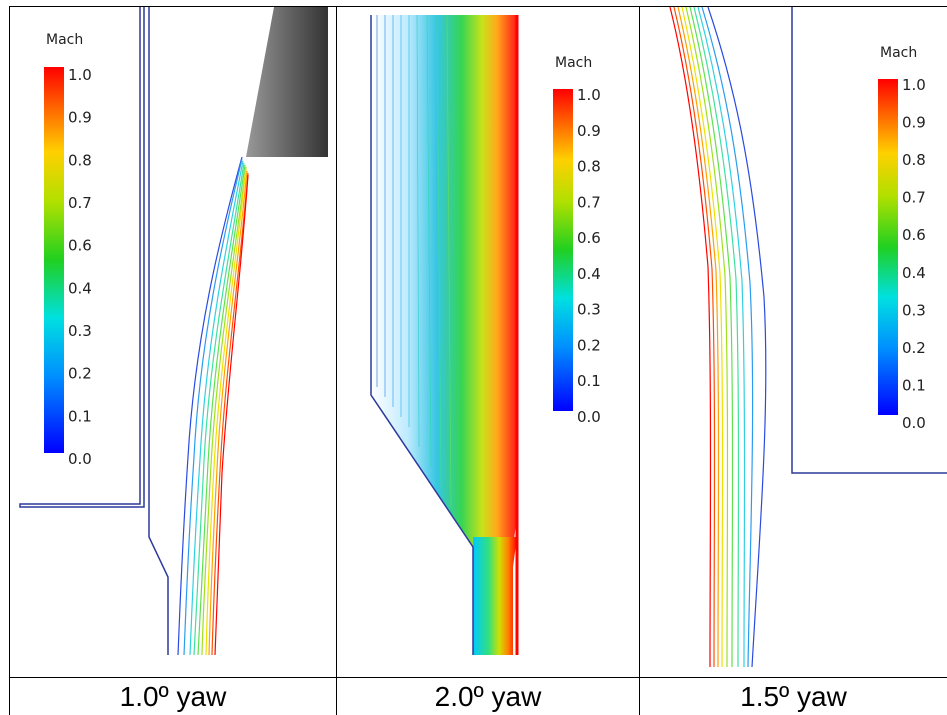 This screenshot has width=947, height=715. I want to click on model-body, so click(287, 82).